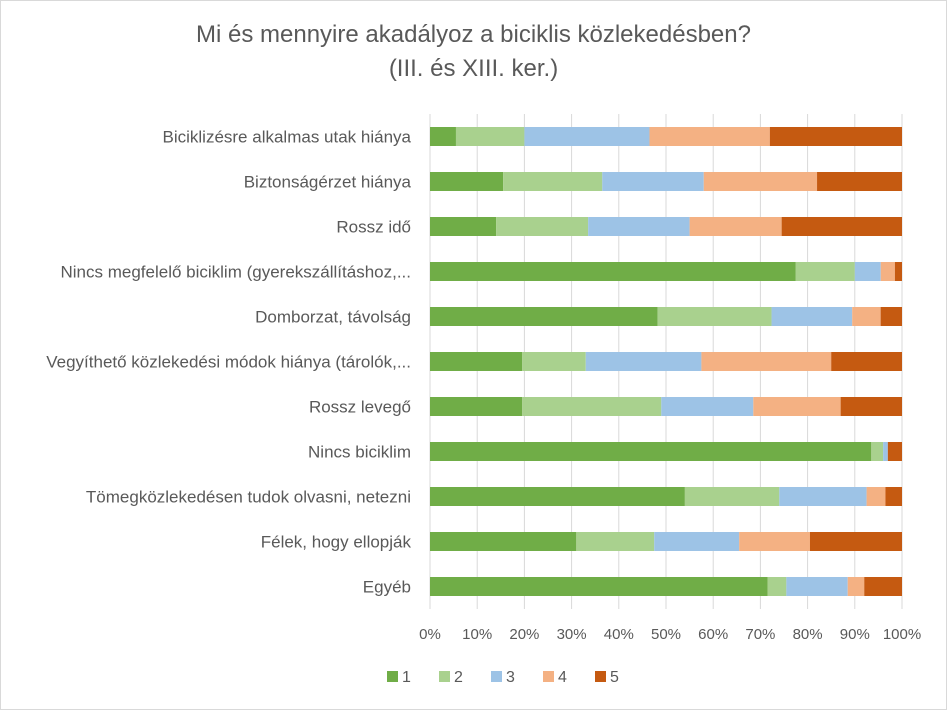 The image size is (947, 710). Describe the element at coordinates (510, 677) in the screenshot. I see `legend-label: 3` at that location.